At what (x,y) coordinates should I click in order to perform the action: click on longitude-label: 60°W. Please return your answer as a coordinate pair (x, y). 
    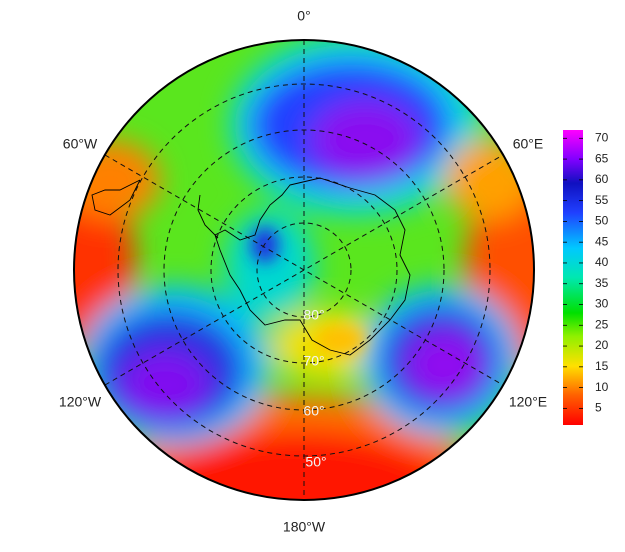
    Looking at the image, I should click on (80, 144).